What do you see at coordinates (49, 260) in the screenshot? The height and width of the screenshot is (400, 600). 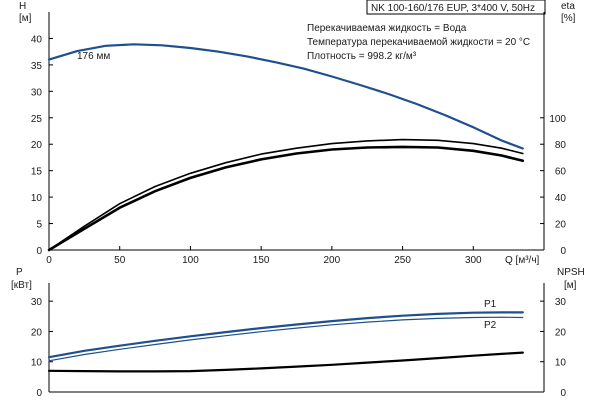 I see `x-tick-label: 0` at bounding box center [49, 260].